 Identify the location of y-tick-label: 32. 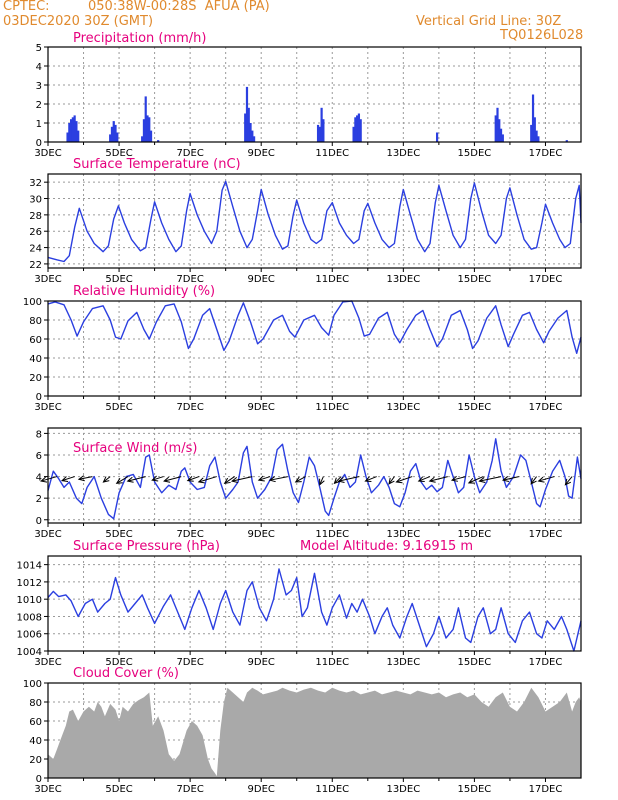
(35, 183).